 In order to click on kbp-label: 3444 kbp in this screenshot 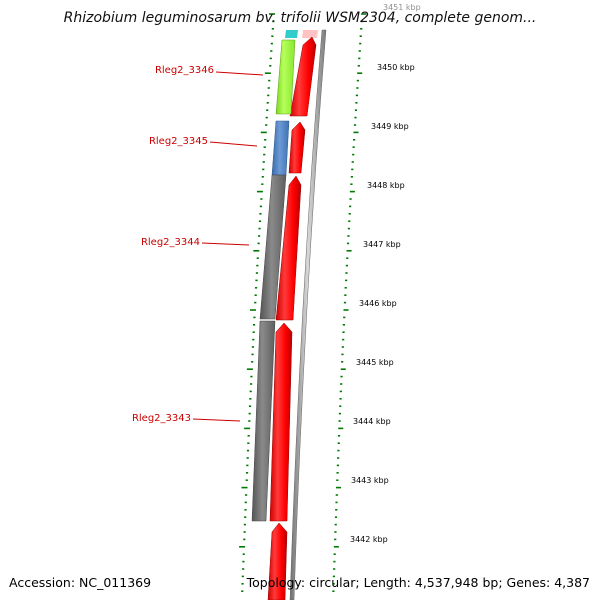, I will do `click(372, 421)`.